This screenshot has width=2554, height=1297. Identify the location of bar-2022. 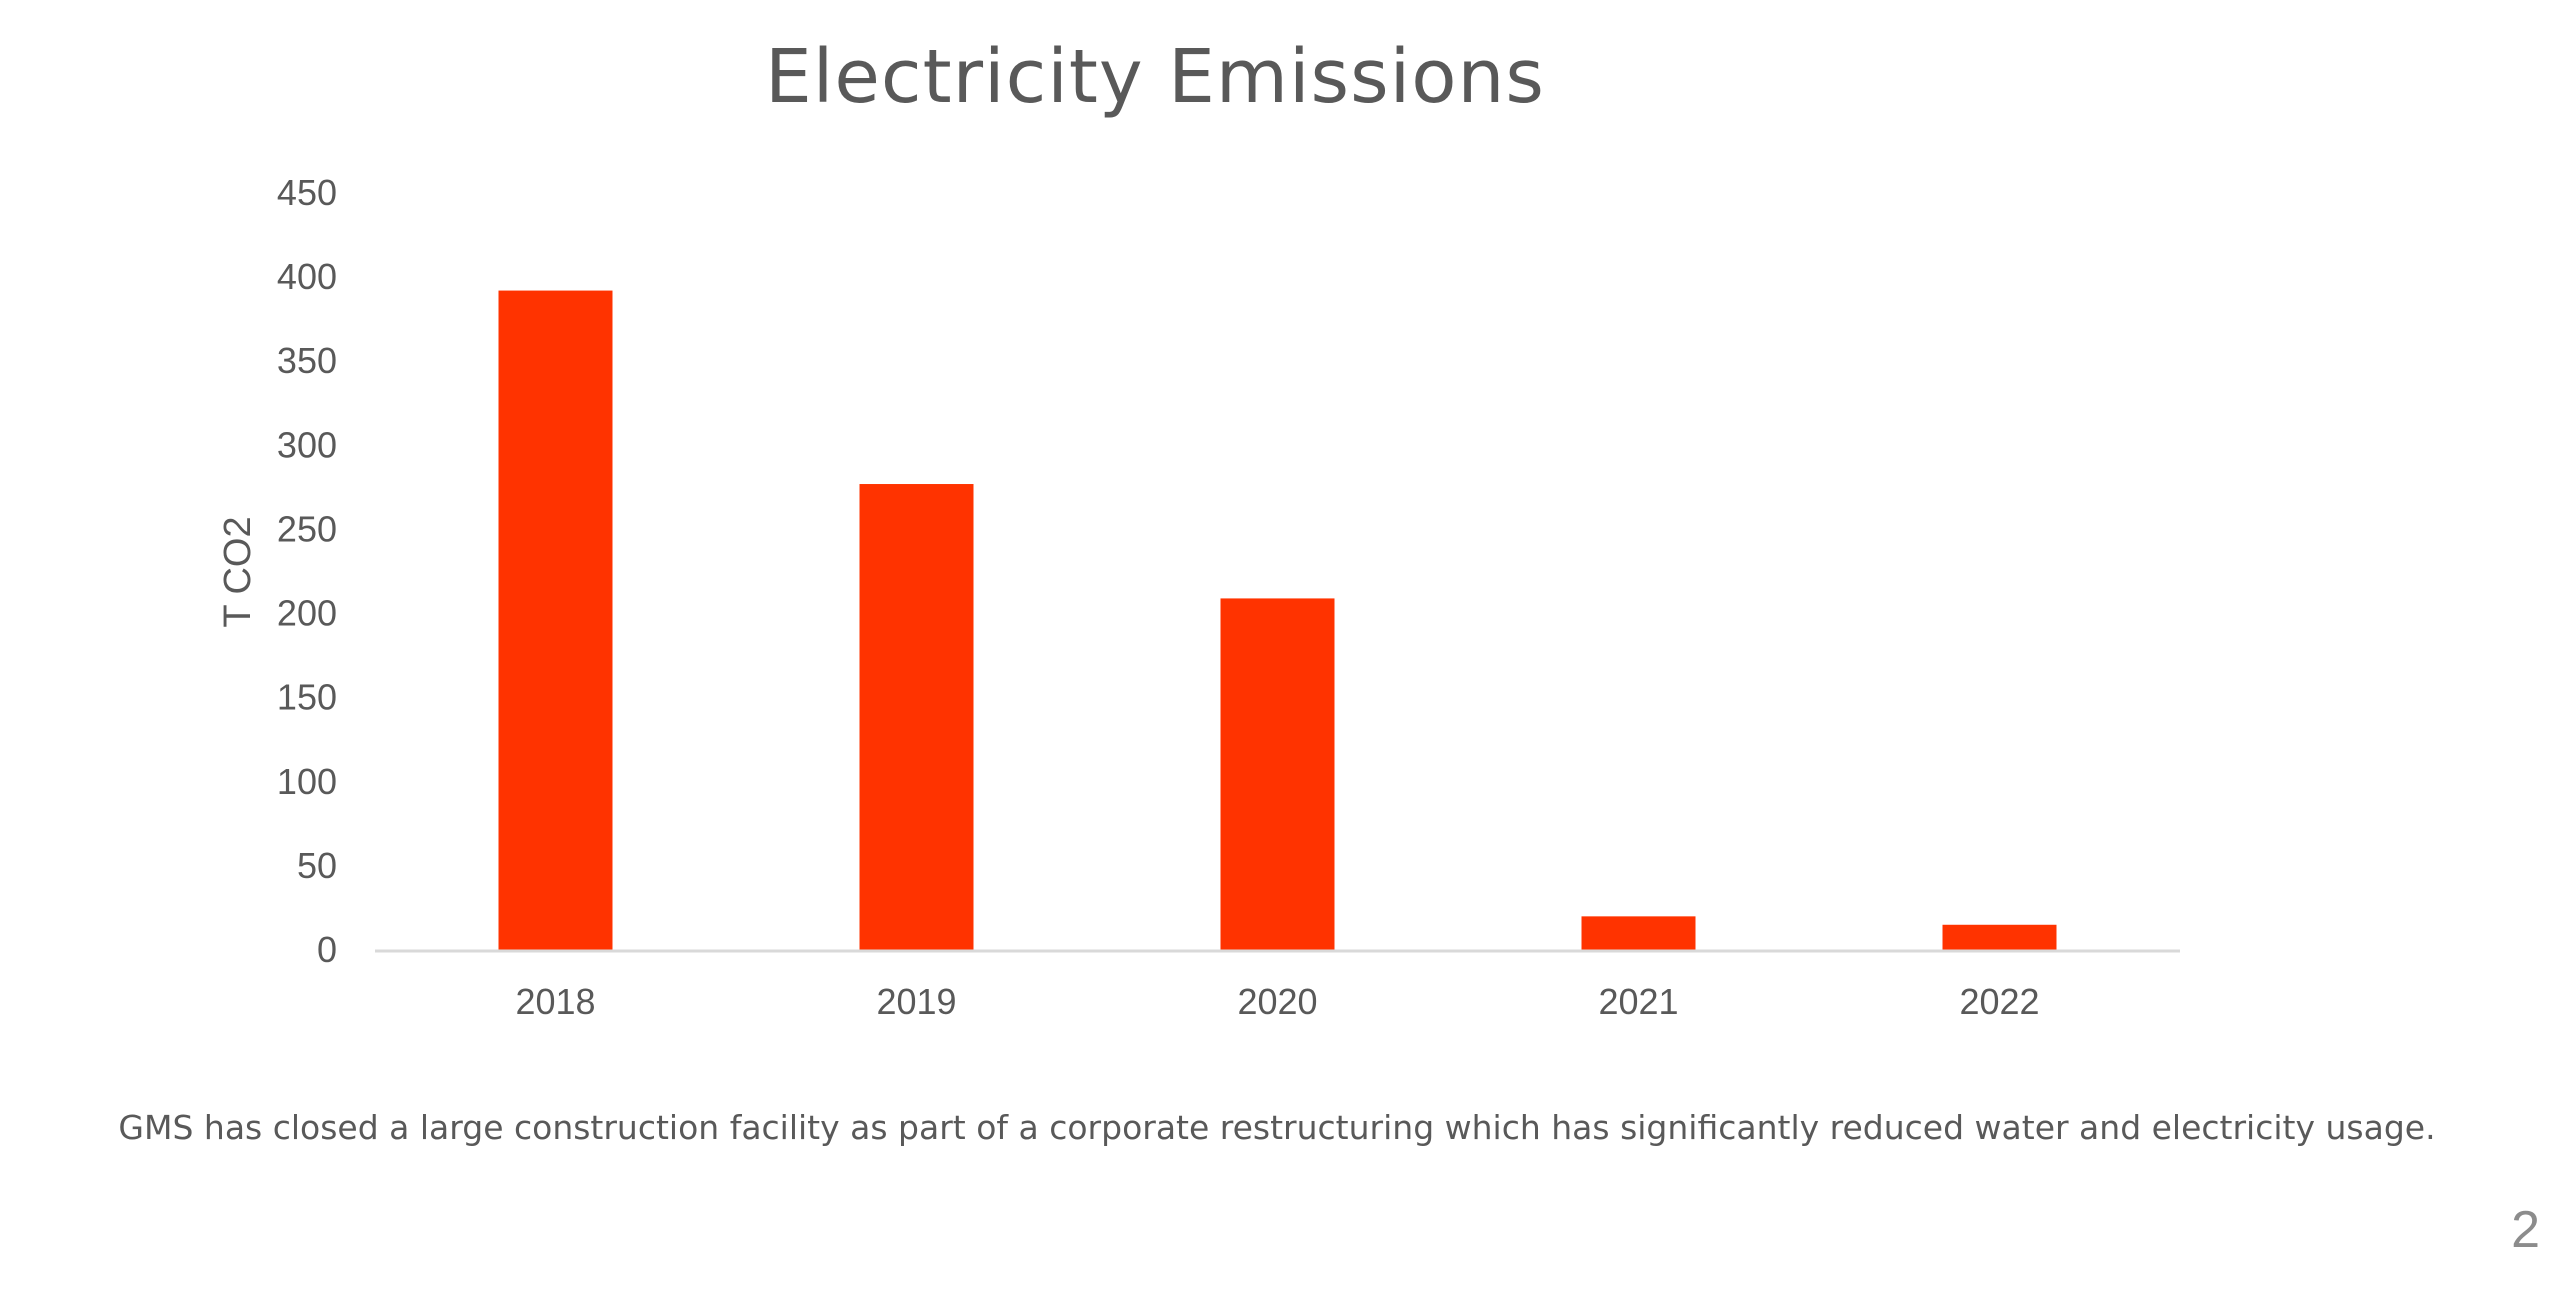
(1999, 937).